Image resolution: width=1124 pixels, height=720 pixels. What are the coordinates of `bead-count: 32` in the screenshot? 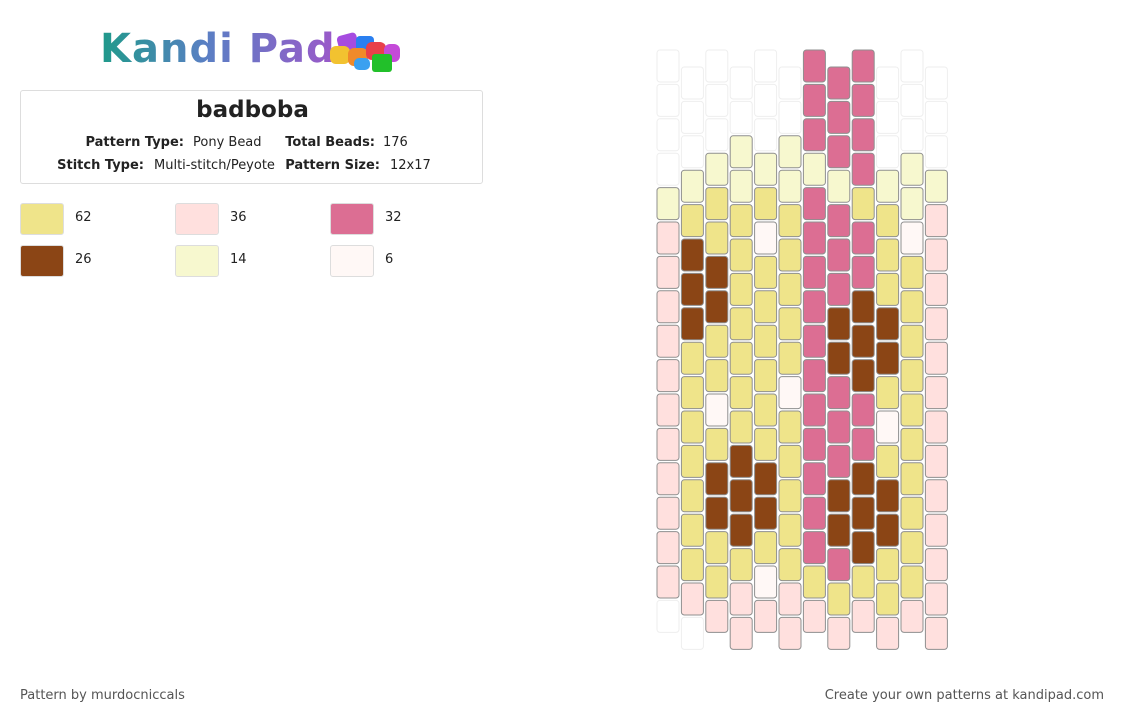 It's located at (393, 217).